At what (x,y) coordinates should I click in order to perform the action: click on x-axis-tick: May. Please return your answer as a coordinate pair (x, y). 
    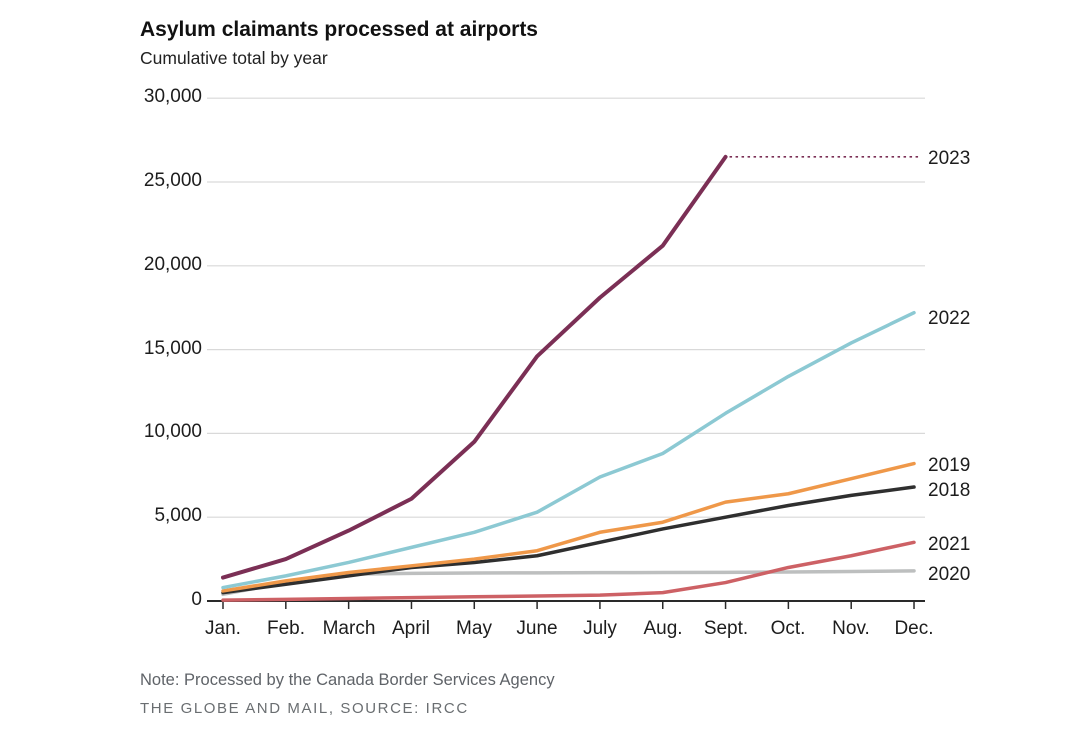
    Looking at the image, I should click on (474, 628).